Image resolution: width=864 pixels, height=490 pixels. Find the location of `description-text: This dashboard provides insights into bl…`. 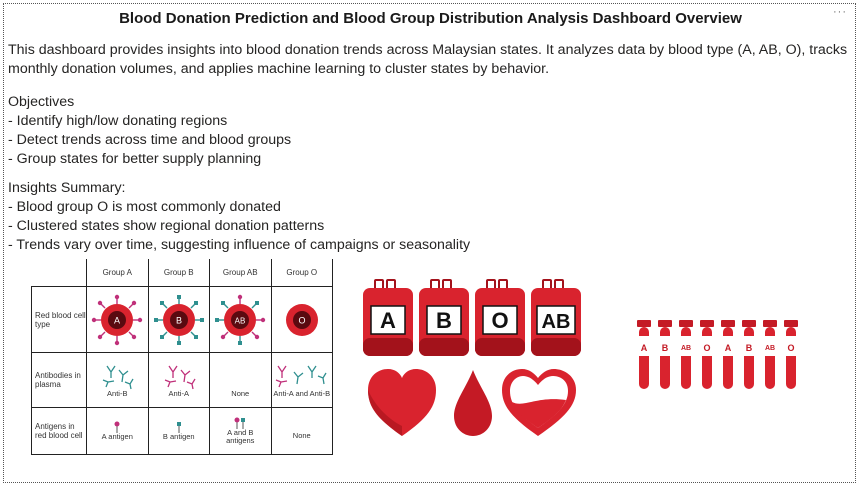

description-text: This dashboard provides insights into bl… is located at coordinates (428, 59).